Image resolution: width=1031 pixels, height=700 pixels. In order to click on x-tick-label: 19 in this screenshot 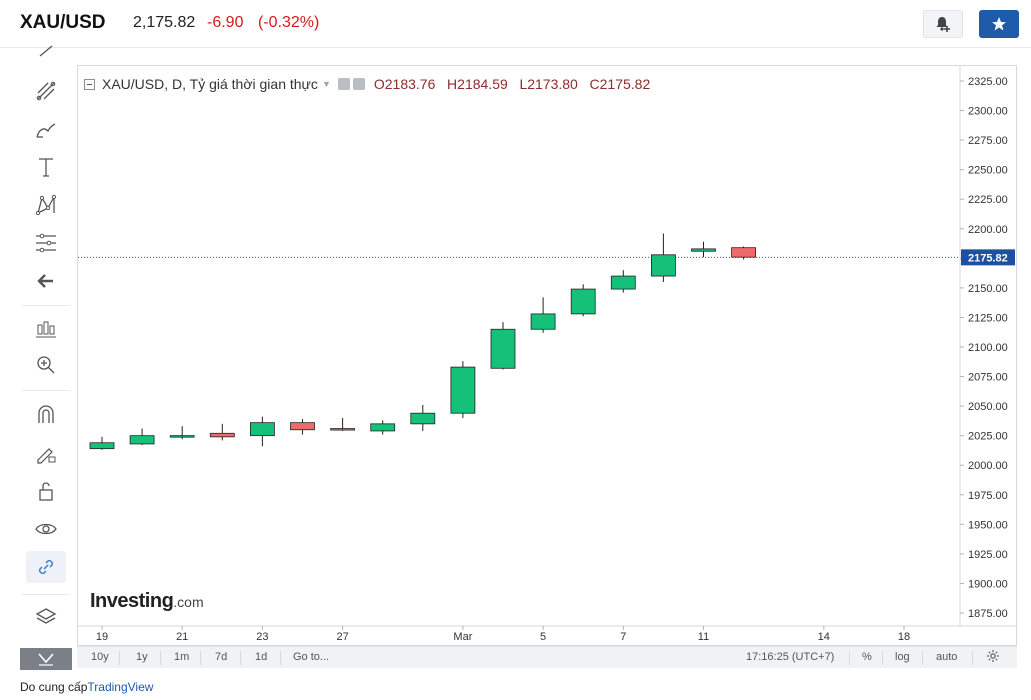, I will do `click(102, 637)`.